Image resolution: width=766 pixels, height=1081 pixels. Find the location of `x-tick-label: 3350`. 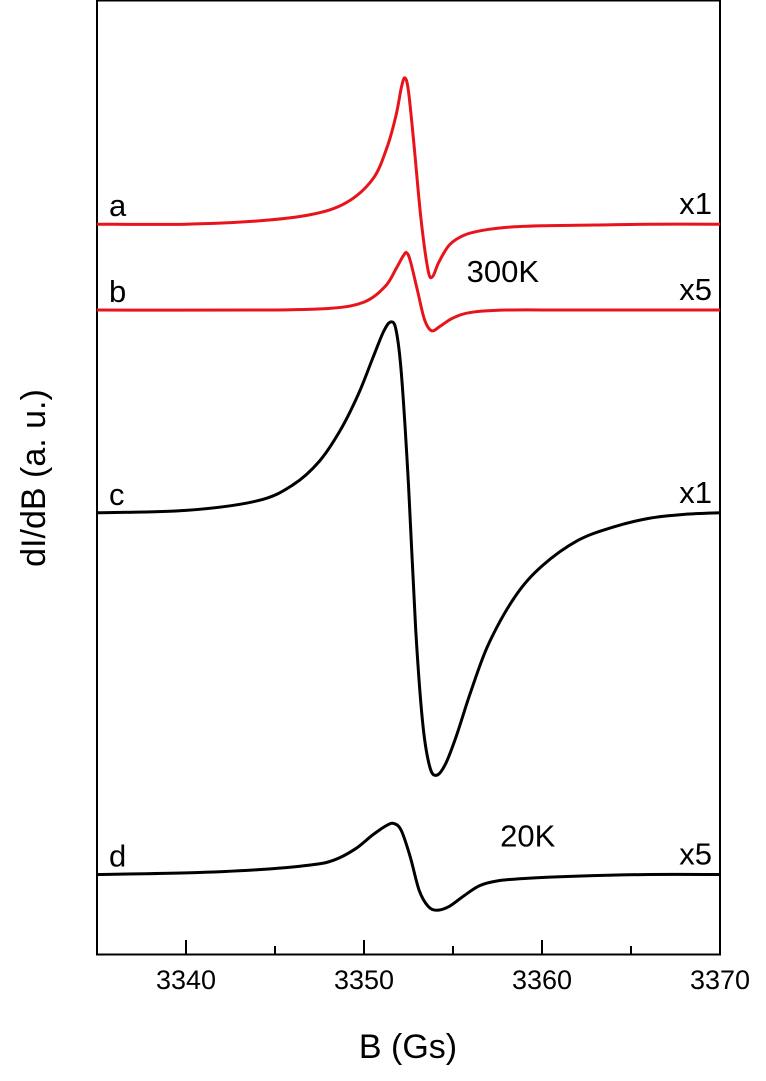

x-tick-label: 3350 is located at coordinates (364, 980).